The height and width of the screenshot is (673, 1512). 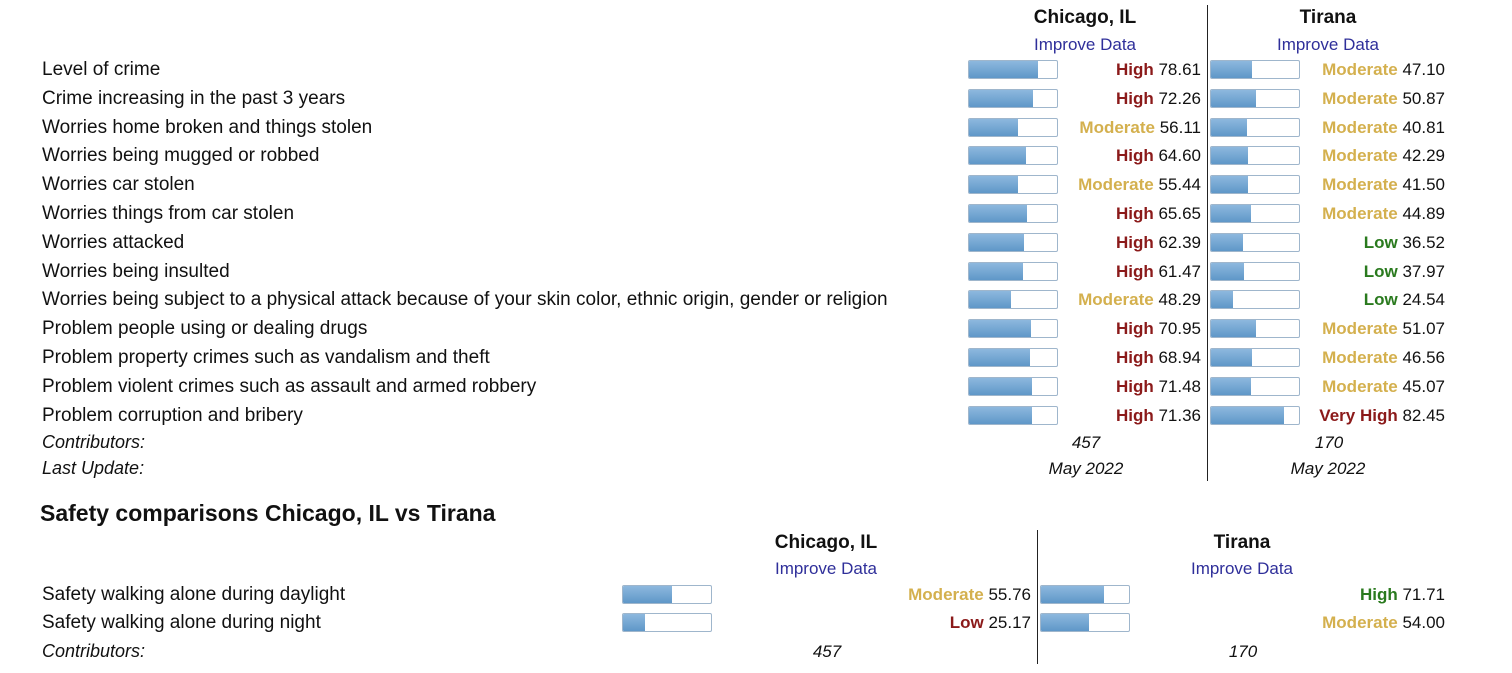 What do you see at coordinates (1085, 622) in the screenshot?
I see `safety-c2-bar` at bounding box center [1085, 622].